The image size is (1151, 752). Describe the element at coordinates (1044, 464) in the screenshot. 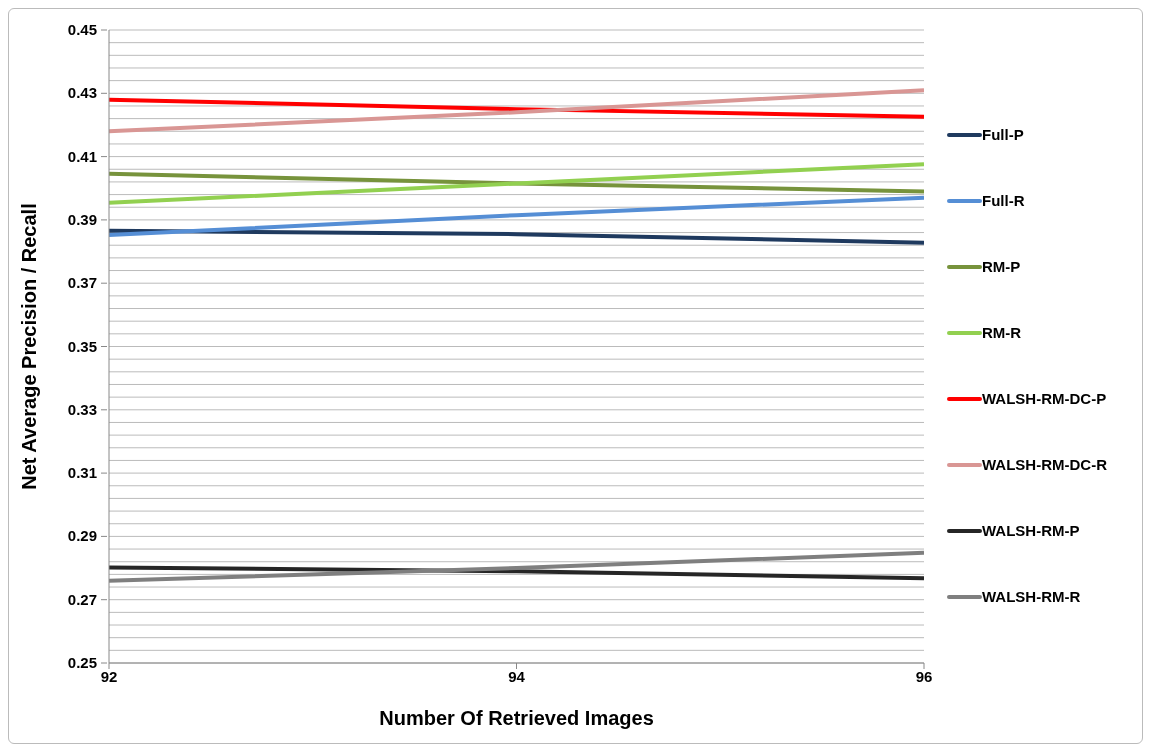

I see `legend-label: WALSH-RM-DC-R` at that location.